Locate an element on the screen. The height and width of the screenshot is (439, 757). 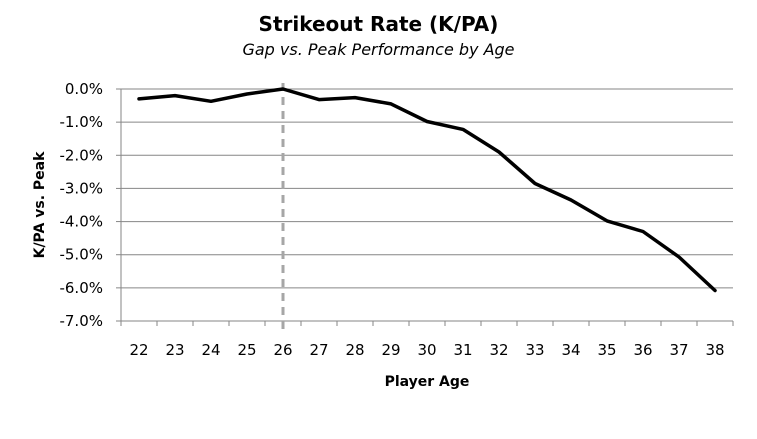
x-tick-label: 26 is located at coordinates (282, 350).